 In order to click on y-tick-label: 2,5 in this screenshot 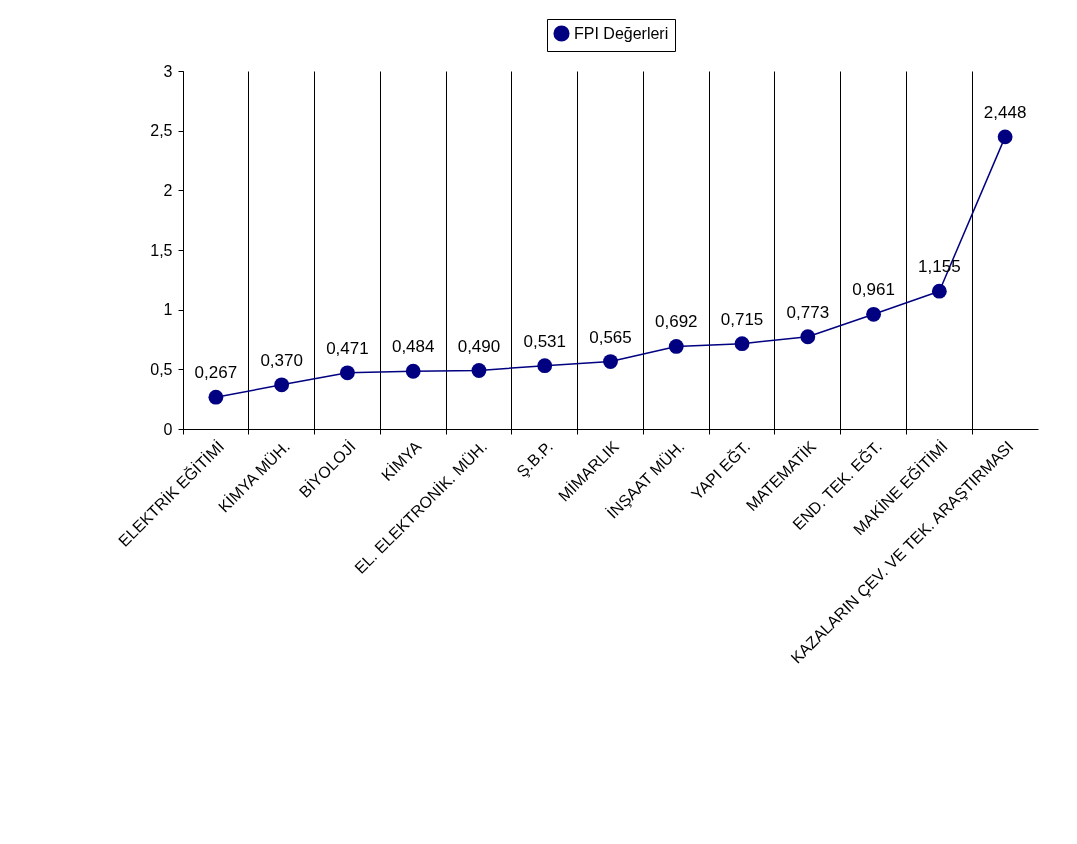, I will do `click(161, 131)`.